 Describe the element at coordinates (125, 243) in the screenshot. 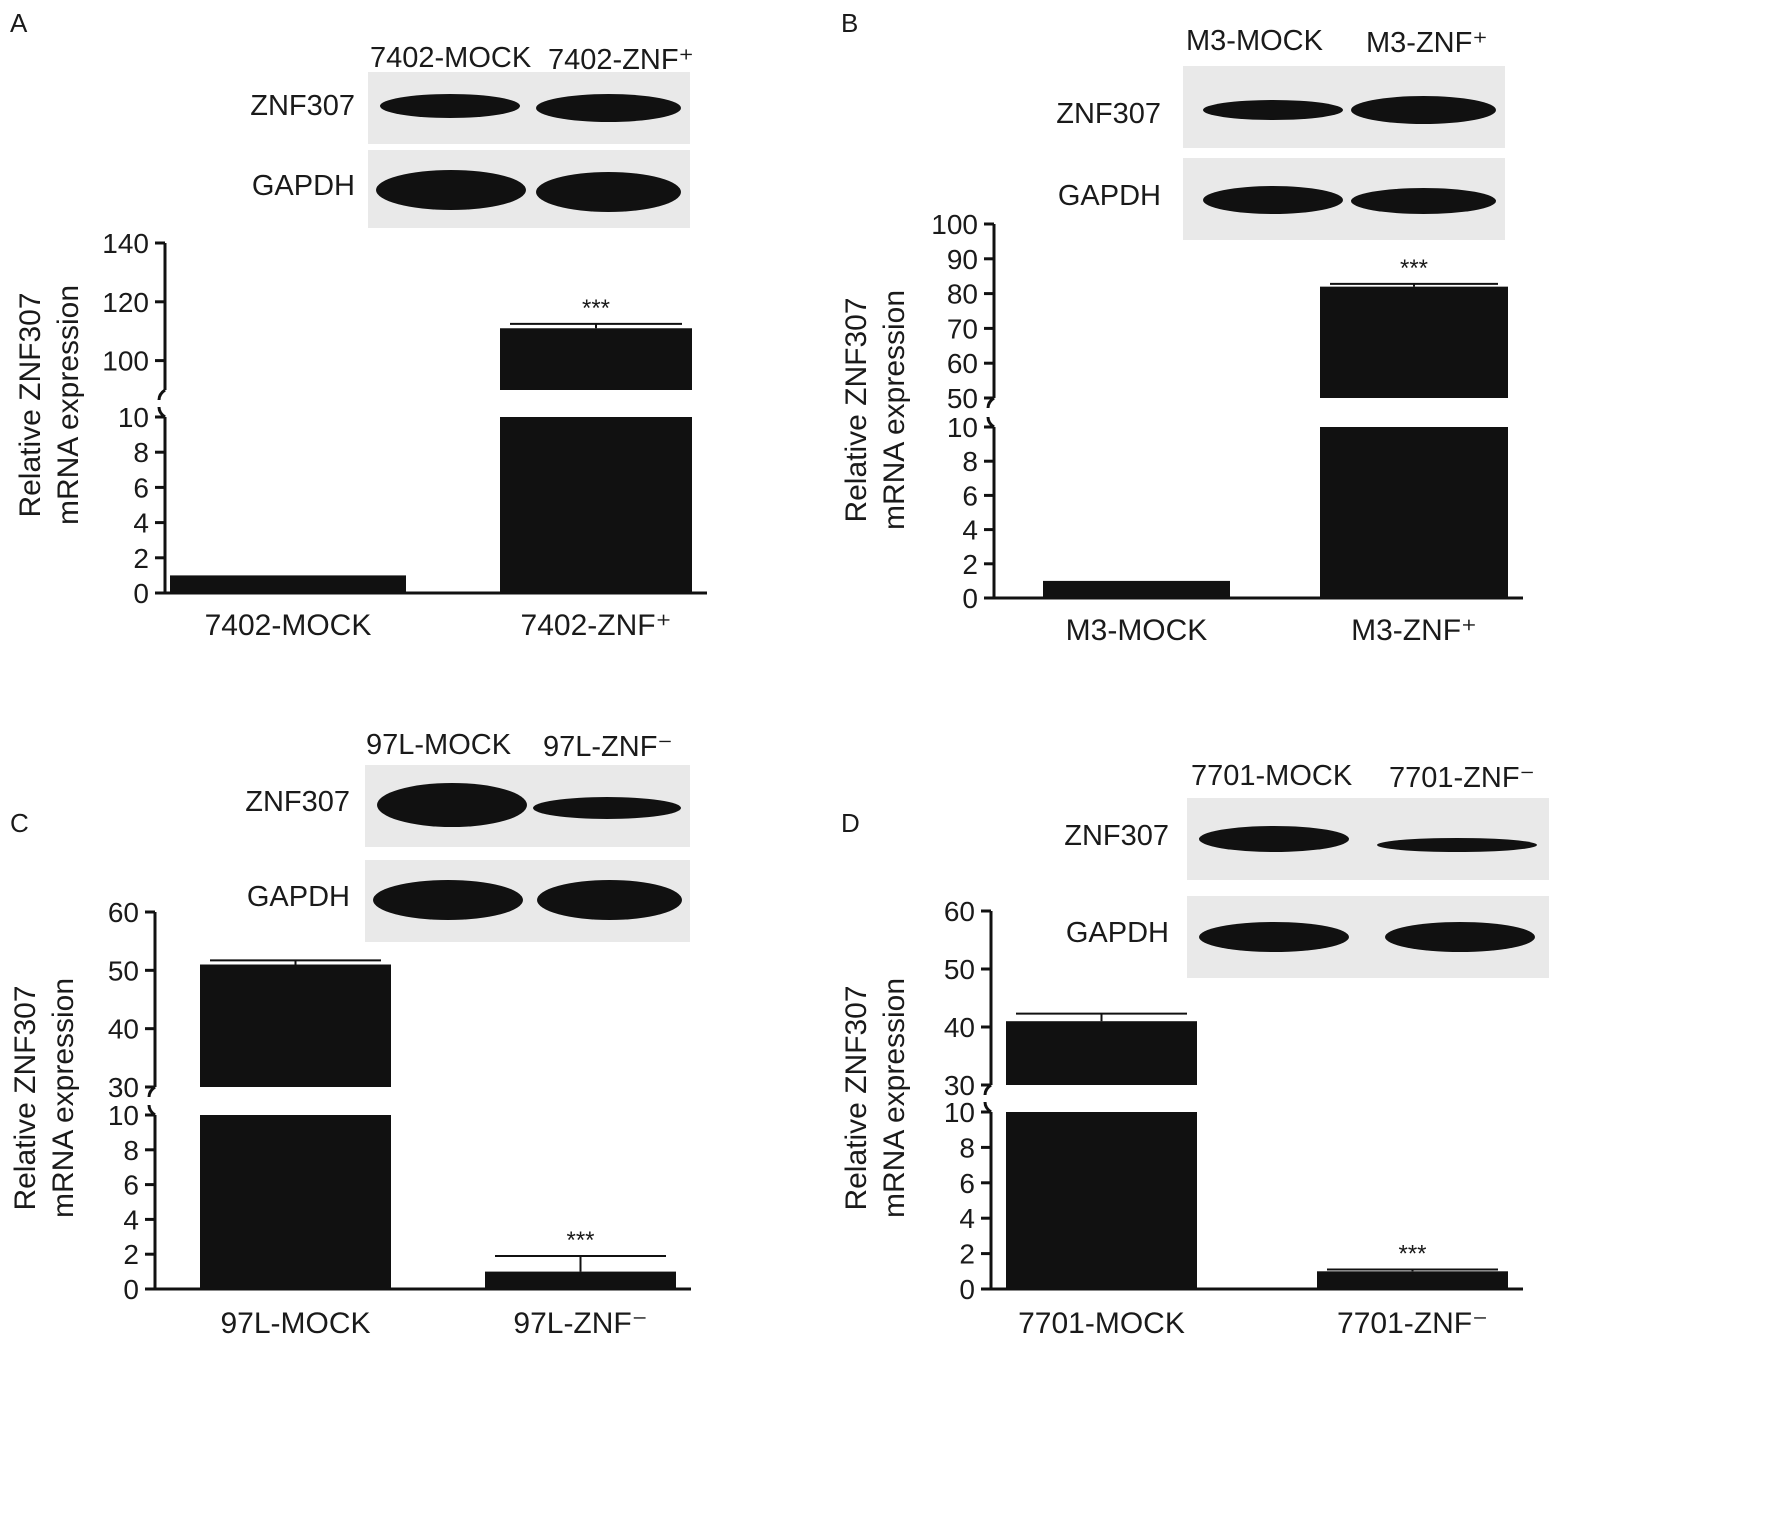

I see `y-tick-label: 140` at that location.